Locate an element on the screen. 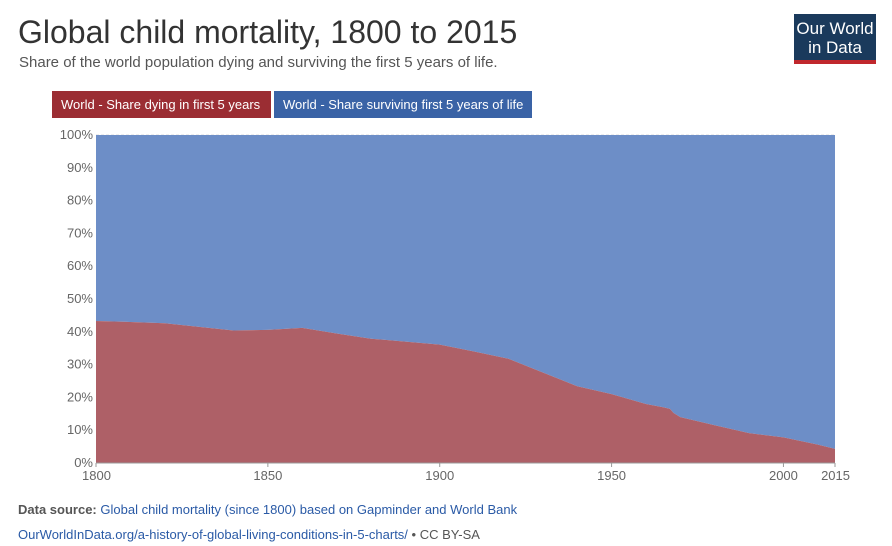  logo-line-2: in Data is located at coordinates (835, 47).